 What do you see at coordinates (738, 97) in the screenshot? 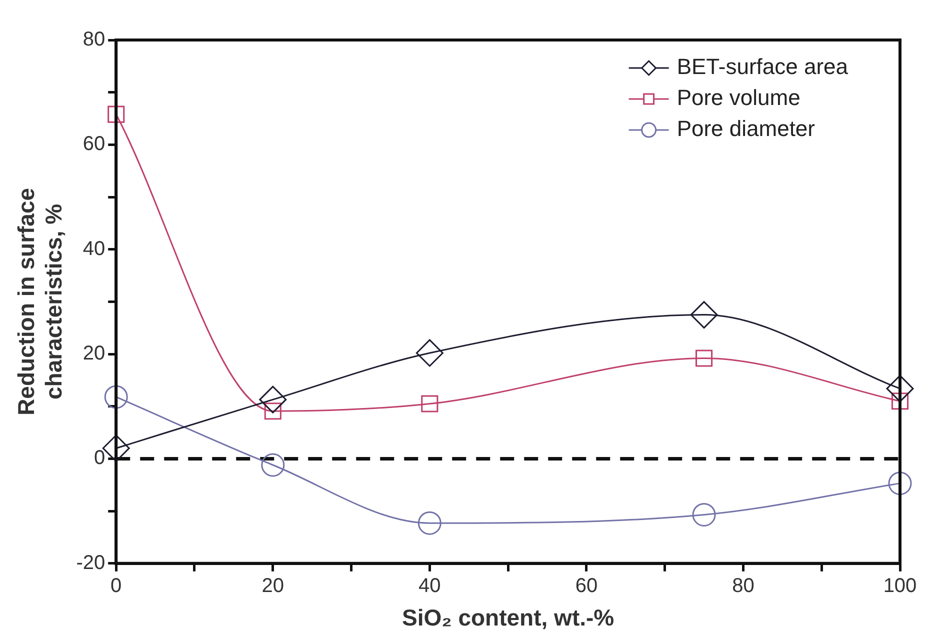
I see `legend-label: Pore volume` at bounding box center [738, 97].